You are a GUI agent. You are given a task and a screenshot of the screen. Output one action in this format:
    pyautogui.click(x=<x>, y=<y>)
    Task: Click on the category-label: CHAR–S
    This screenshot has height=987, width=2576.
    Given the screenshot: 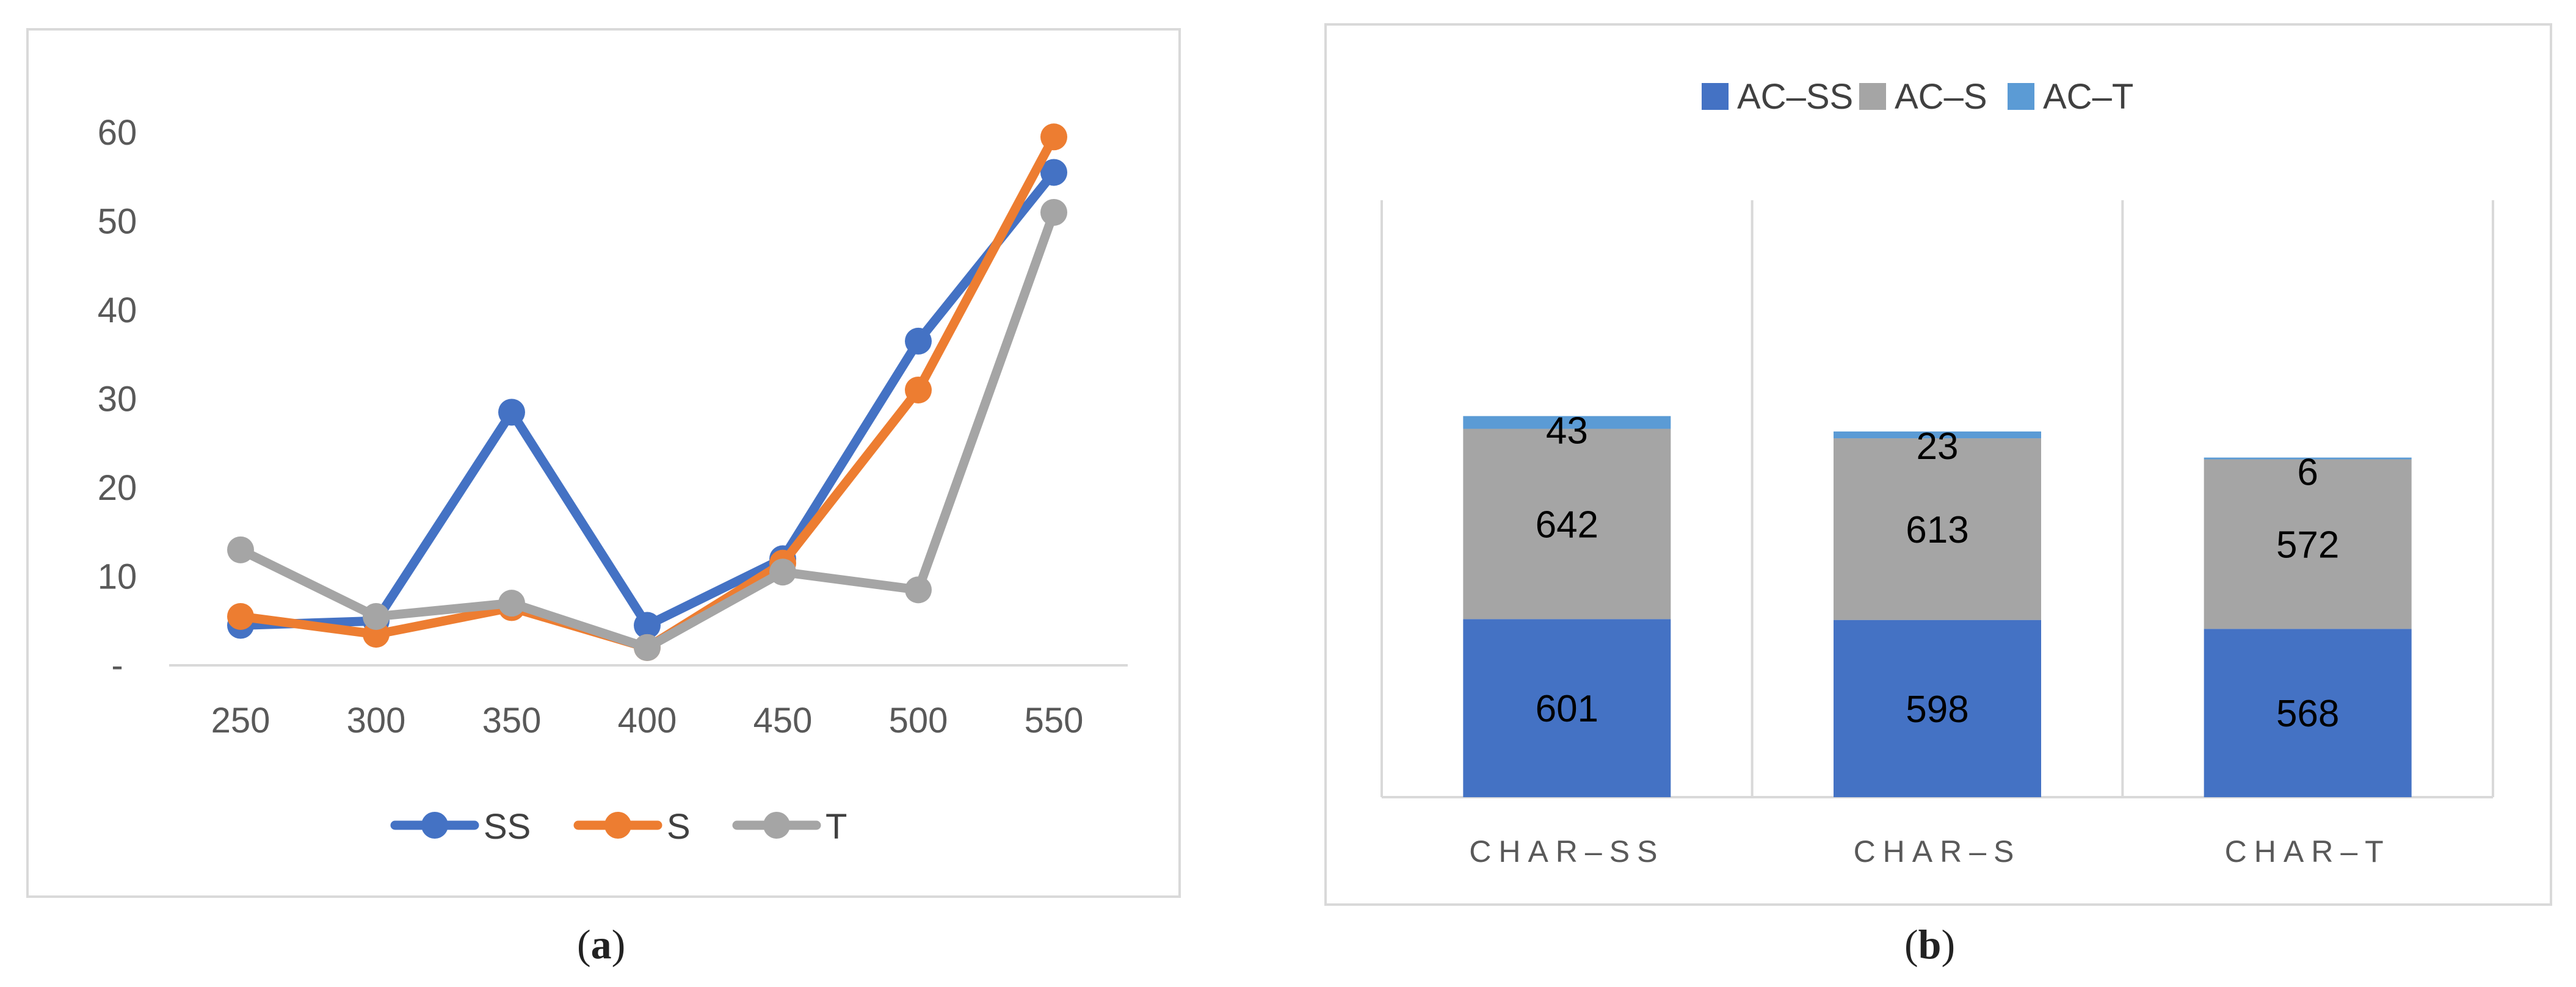 What is the action you would take?
    pyautogui.click(x=1938, y=851)
    